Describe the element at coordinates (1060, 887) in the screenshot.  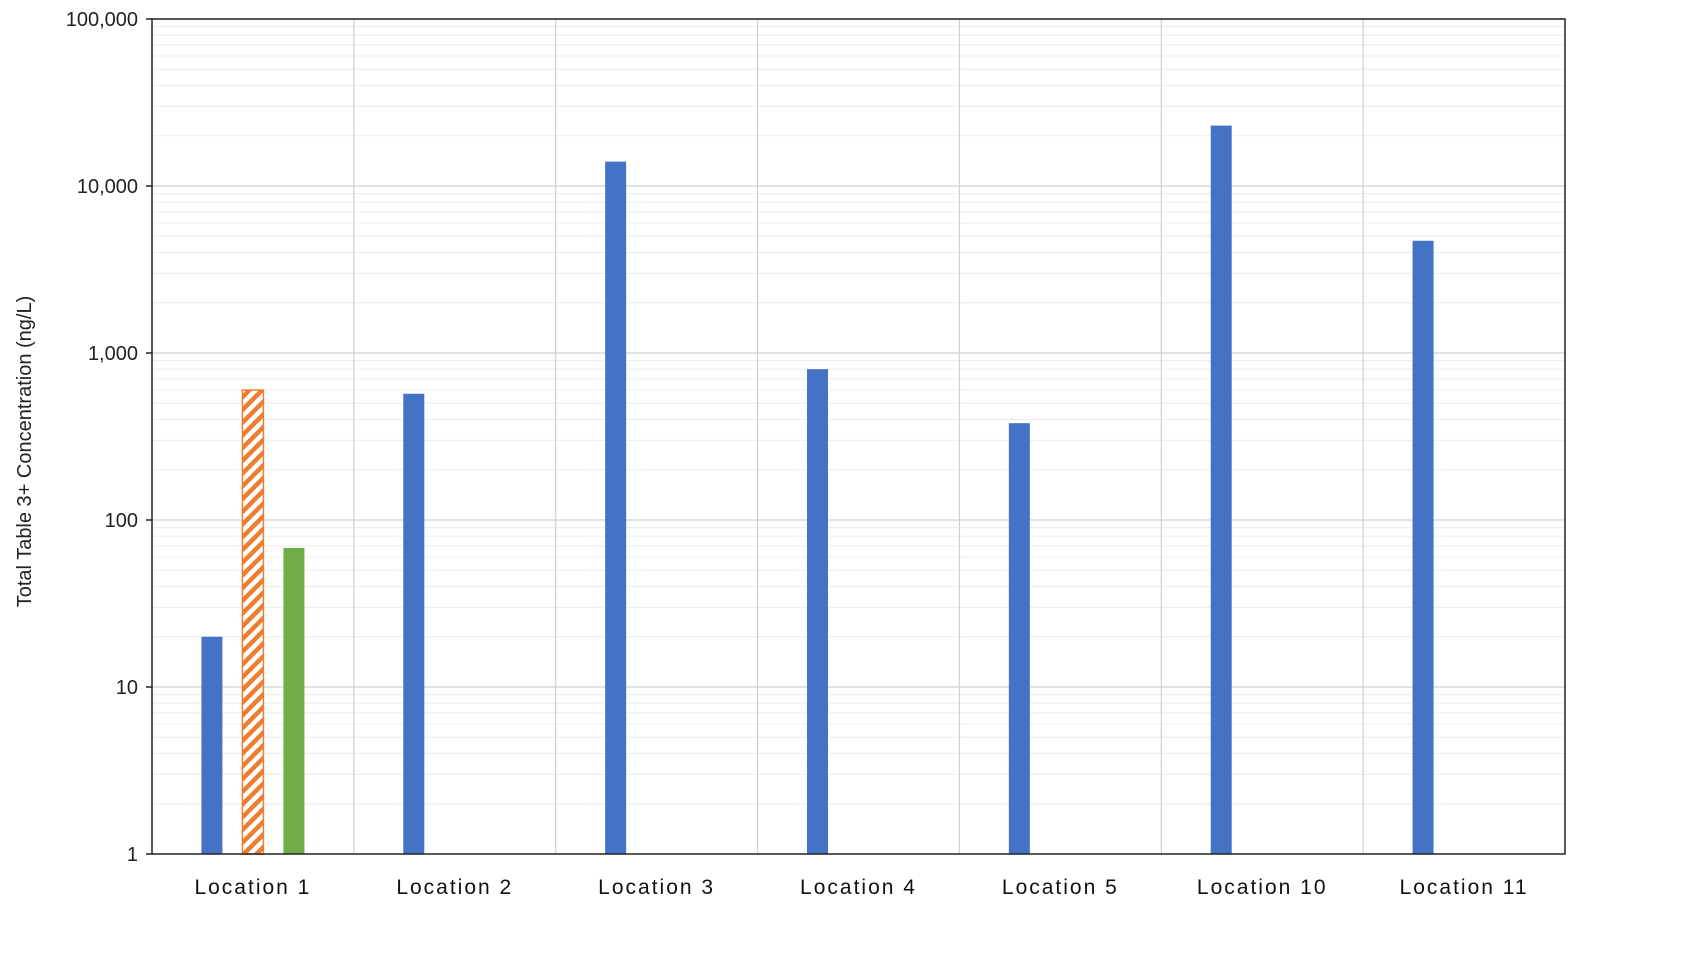
I see `x-tick-label: Location 5` at that location.